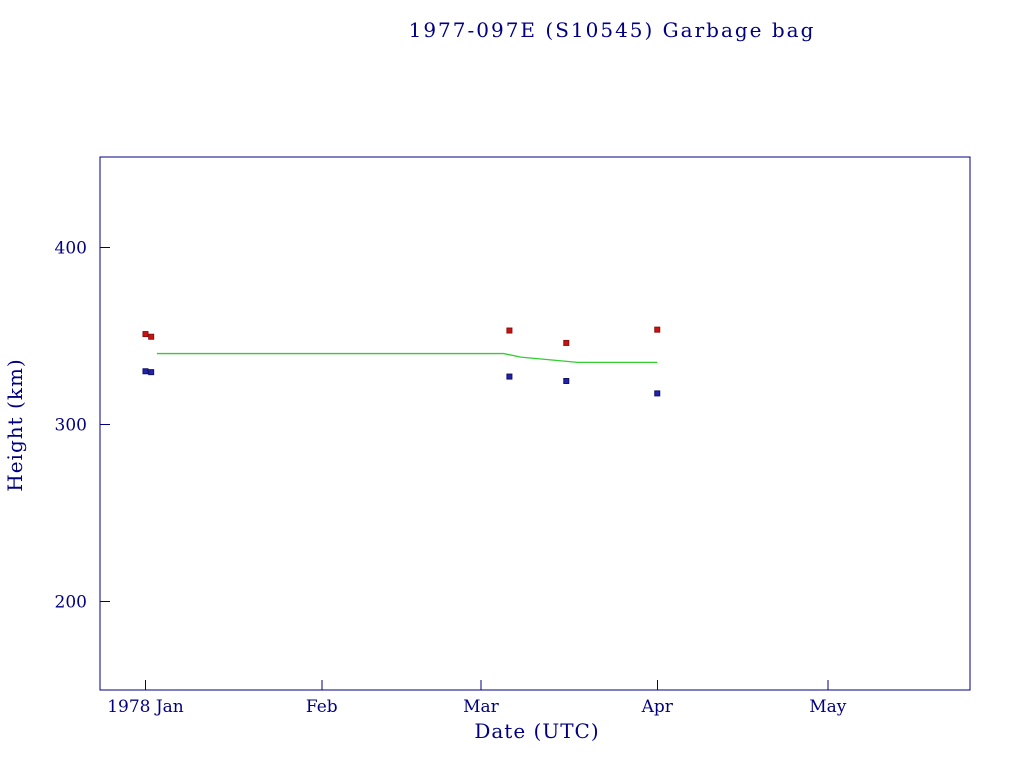 This screenshot has width=1024, height=768. Describe the element at coordinates (71, 425) in the screenshot. I see `y-tick-label: 300` at that location.